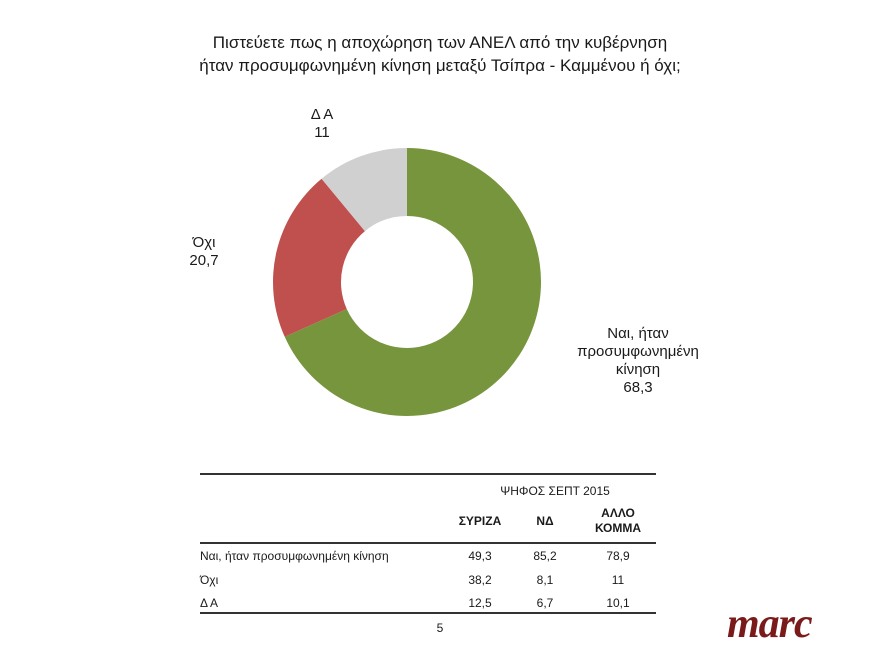  What do you see at coordinates (440, 628) in the screenshot?
I see `page-number: 5` at bounding box center [440, 628].